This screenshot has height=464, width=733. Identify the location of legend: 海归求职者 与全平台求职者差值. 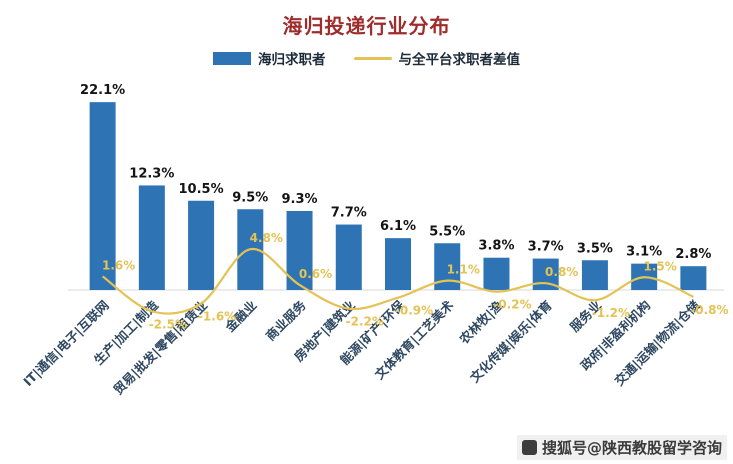
(366, 58).